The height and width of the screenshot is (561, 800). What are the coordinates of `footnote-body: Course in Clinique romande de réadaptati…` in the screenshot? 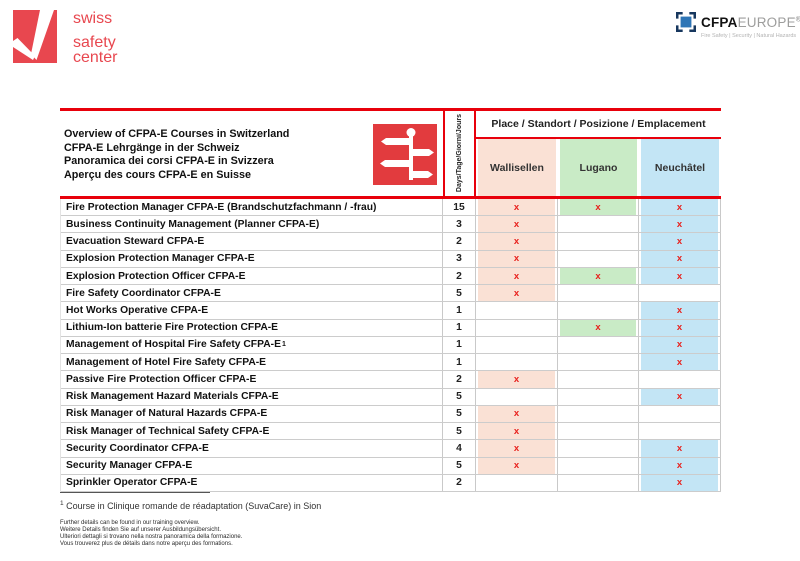 It's located at (192, 506).